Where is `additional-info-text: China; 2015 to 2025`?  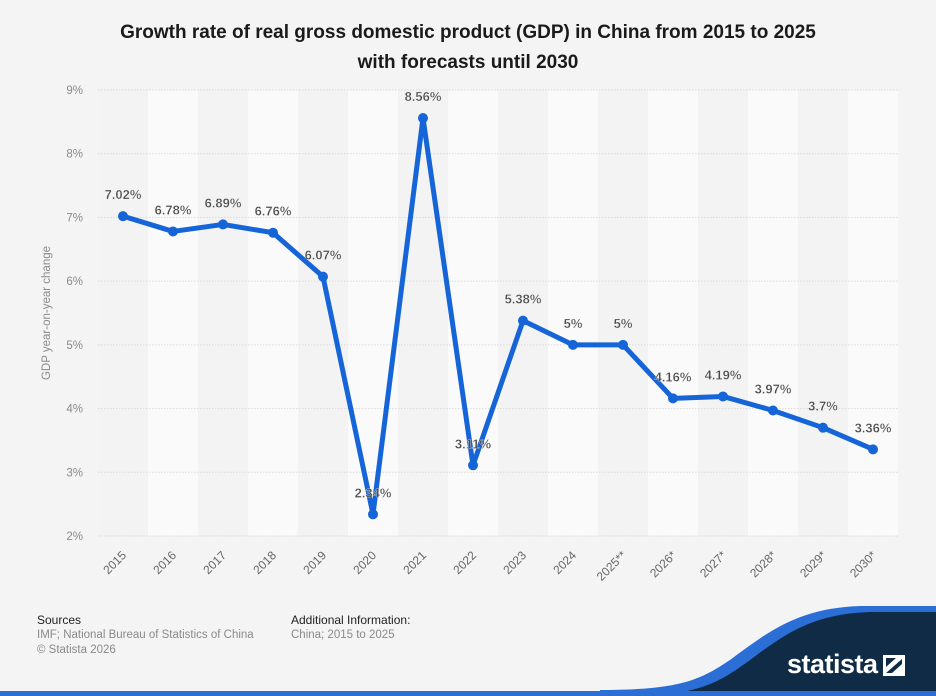 additional-info-text: China; 2015 to 2025 is located at coordinates (343, 635).